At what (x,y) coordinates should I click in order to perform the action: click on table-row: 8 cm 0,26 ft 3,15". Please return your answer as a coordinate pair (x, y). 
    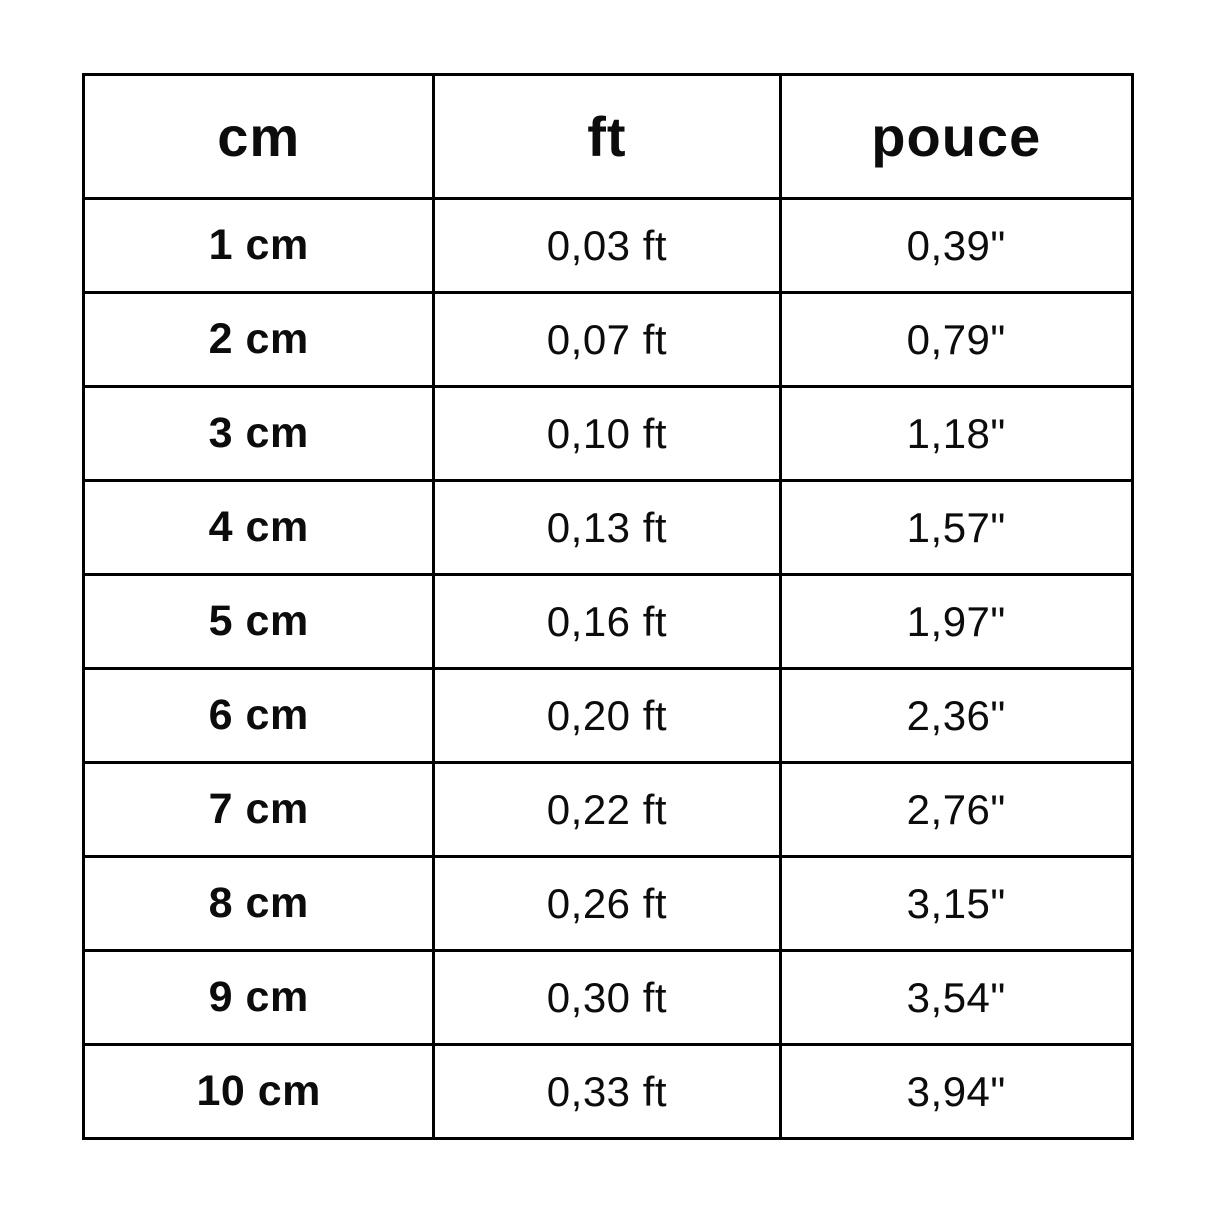
    Looking at the image, I should click on (608, 903).